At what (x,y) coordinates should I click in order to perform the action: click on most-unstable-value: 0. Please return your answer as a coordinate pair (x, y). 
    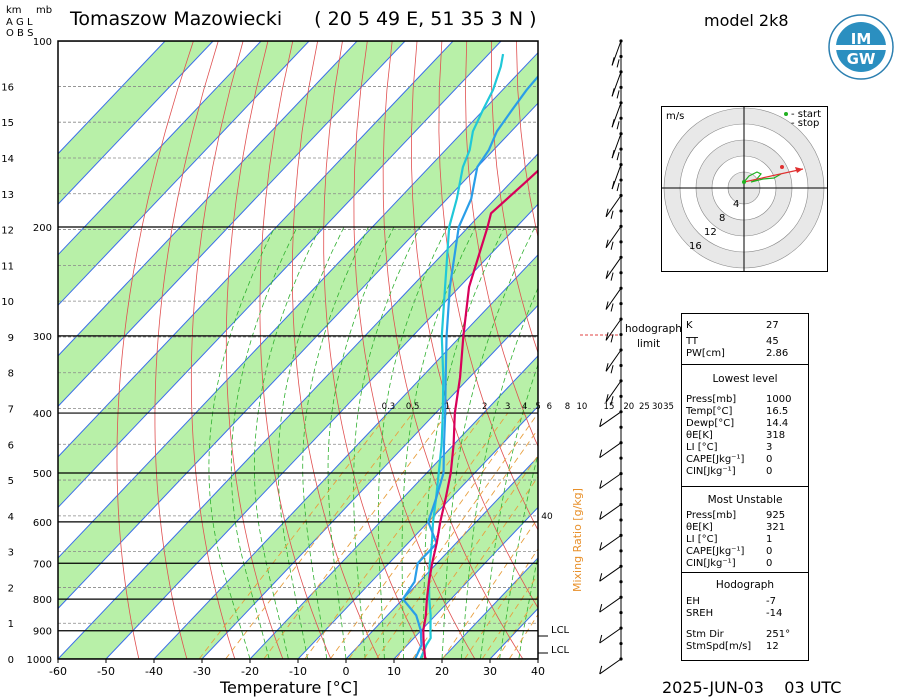
    Looking at the image, I should click on (769, 551).